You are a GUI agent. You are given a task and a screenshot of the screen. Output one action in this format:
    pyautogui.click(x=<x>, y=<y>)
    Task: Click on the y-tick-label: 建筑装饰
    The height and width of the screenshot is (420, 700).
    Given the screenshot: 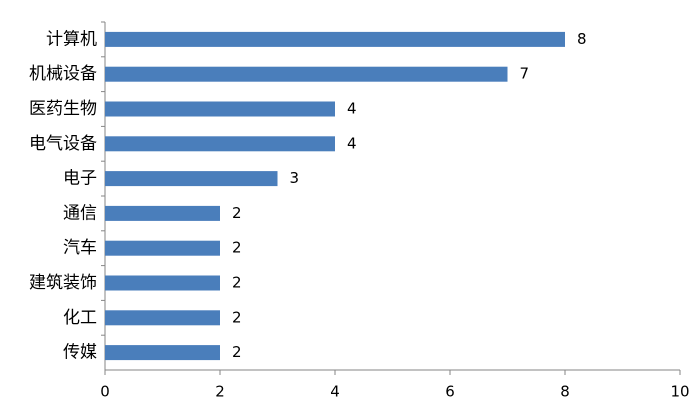 What is the action you would take?
    pyautogui.click(x=63, y=283)
    